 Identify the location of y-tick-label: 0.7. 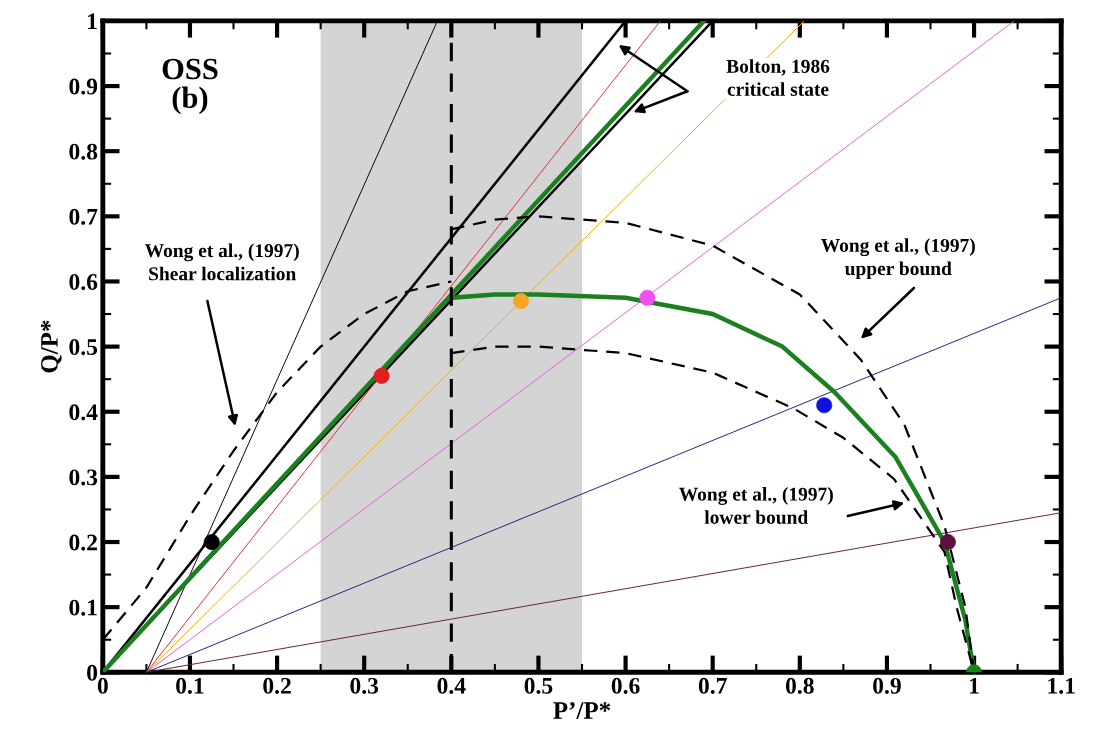
(83, 216).